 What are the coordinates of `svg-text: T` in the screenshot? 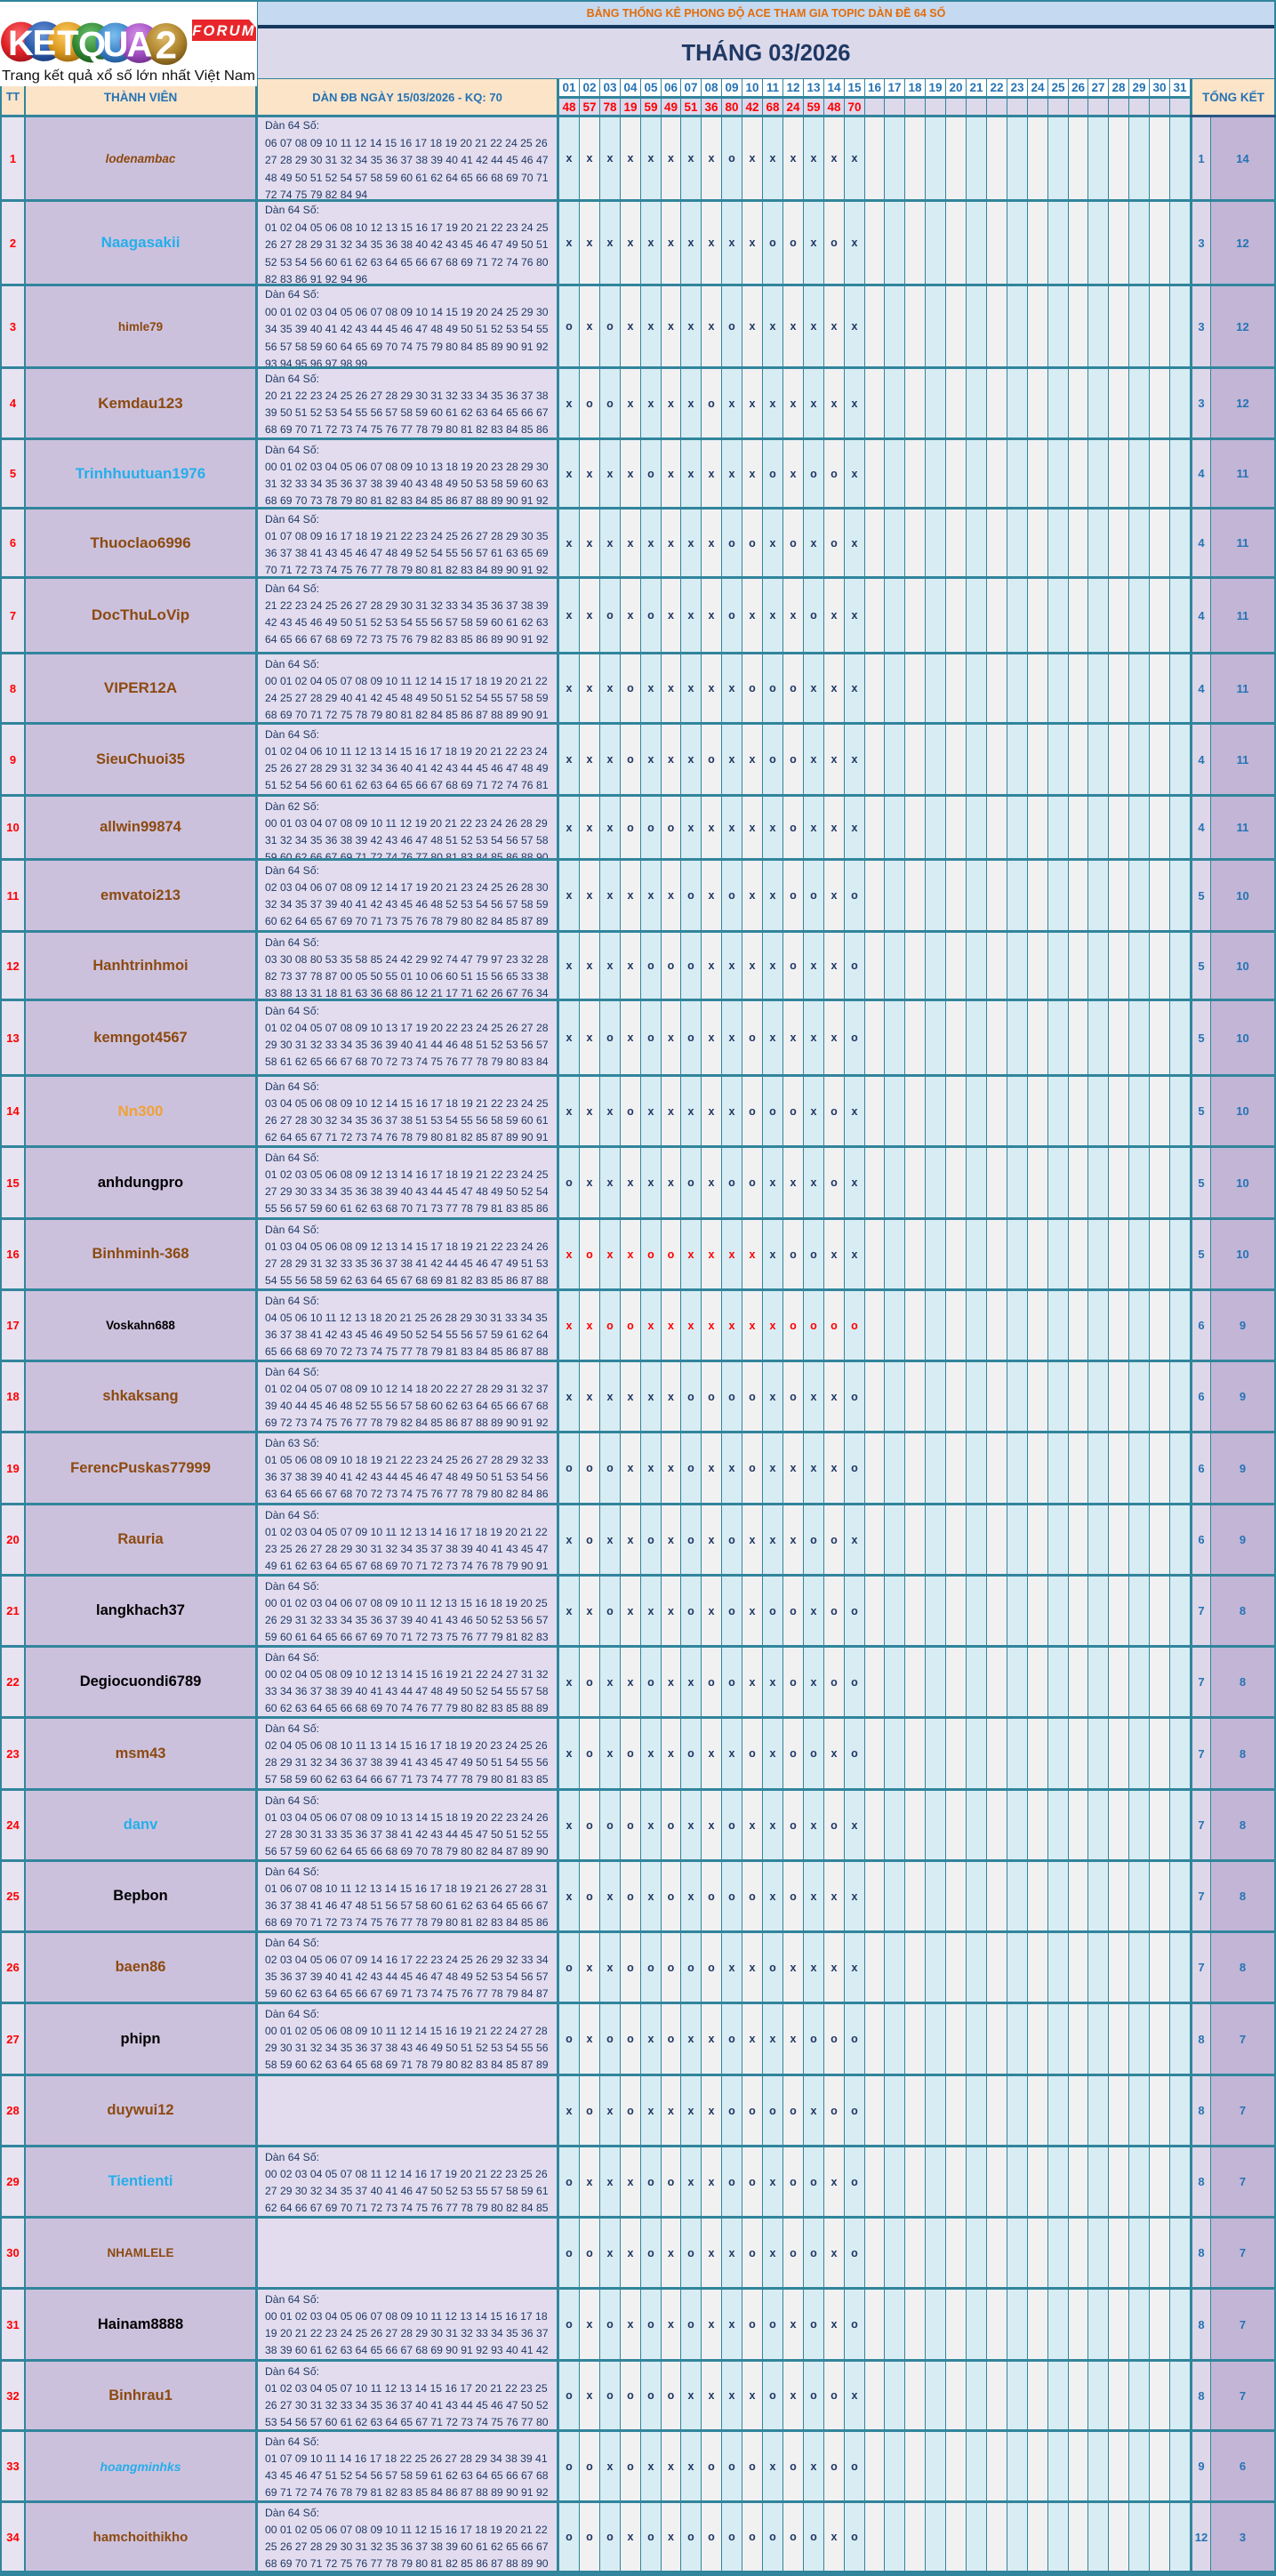 It's located at (68, 43).